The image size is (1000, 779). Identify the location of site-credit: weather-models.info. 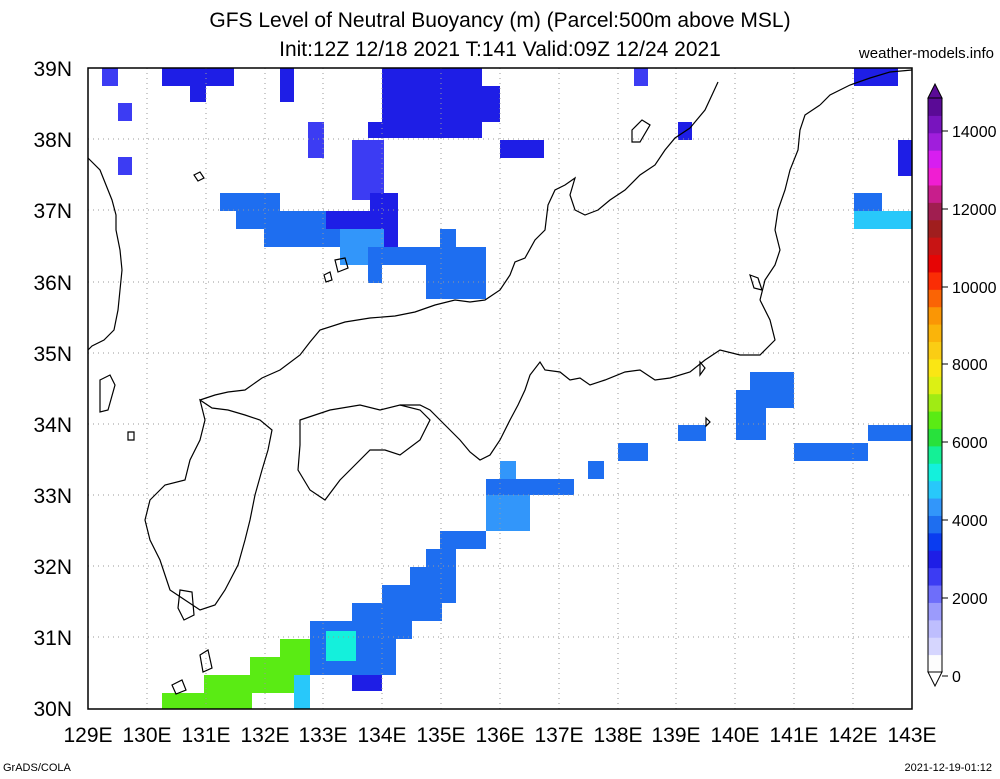
(926, 53).